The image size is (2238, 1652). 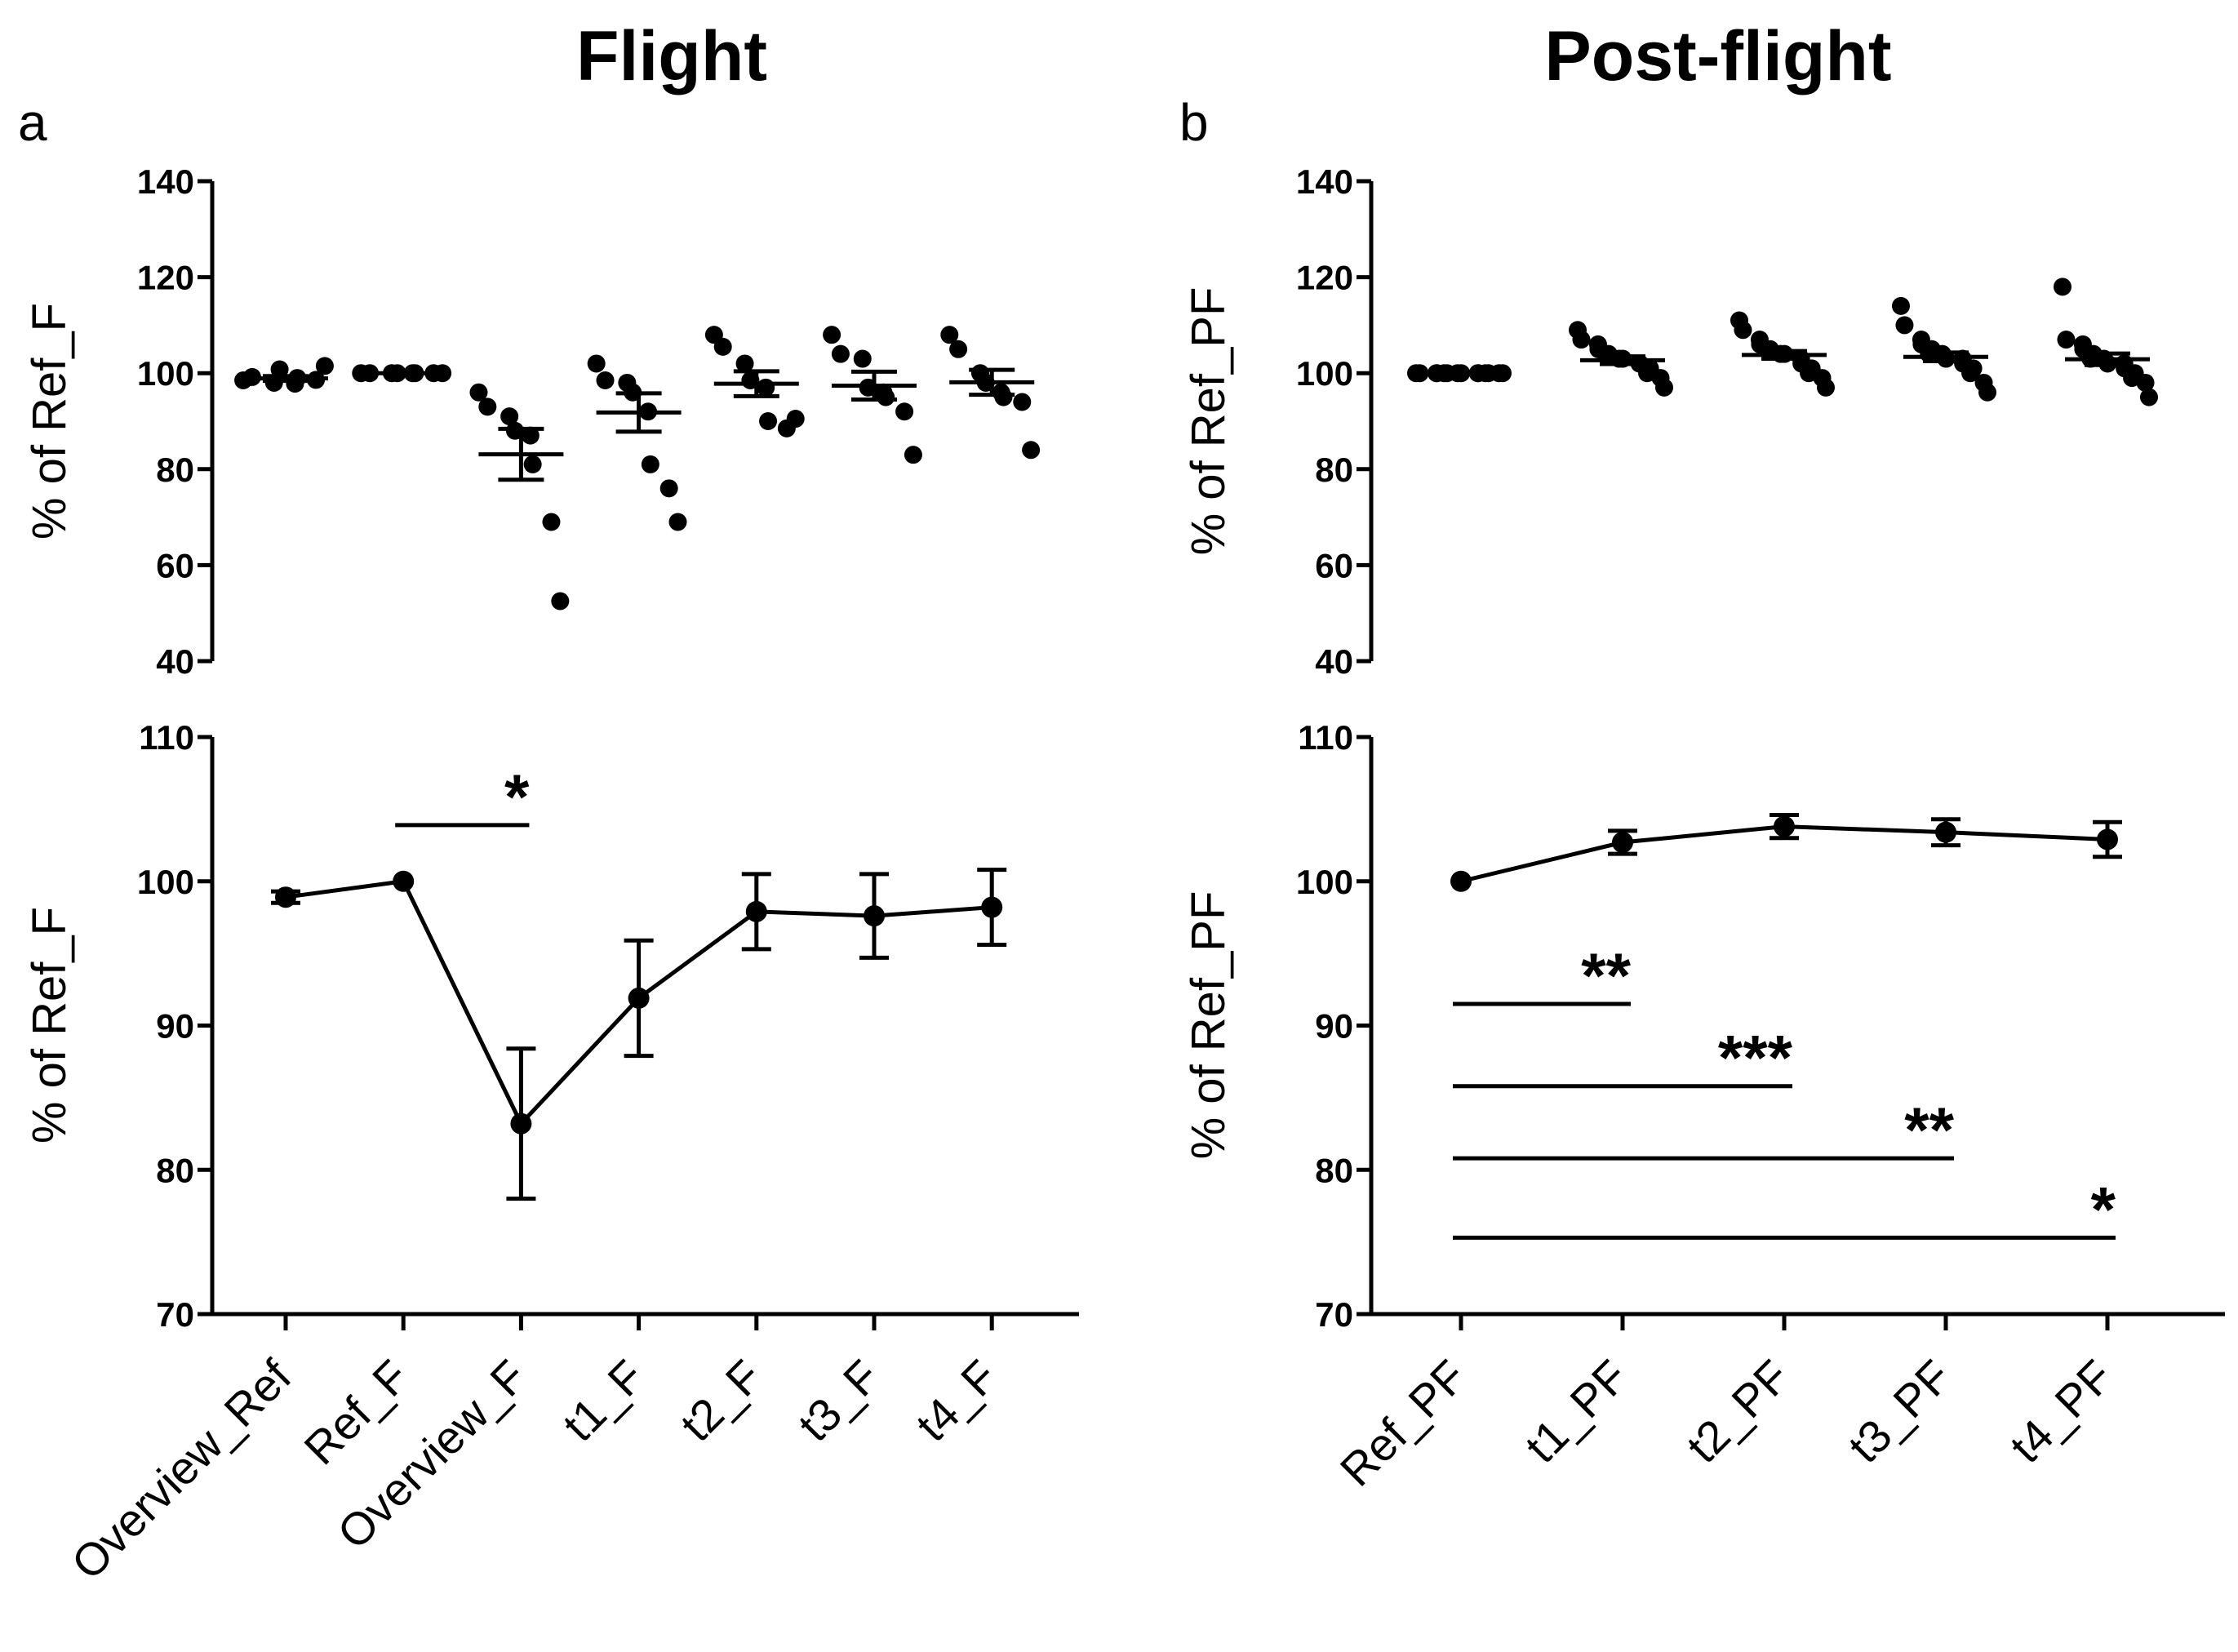 I want to click on x-tick-label: t3_F, so click(x=839, y=1400).